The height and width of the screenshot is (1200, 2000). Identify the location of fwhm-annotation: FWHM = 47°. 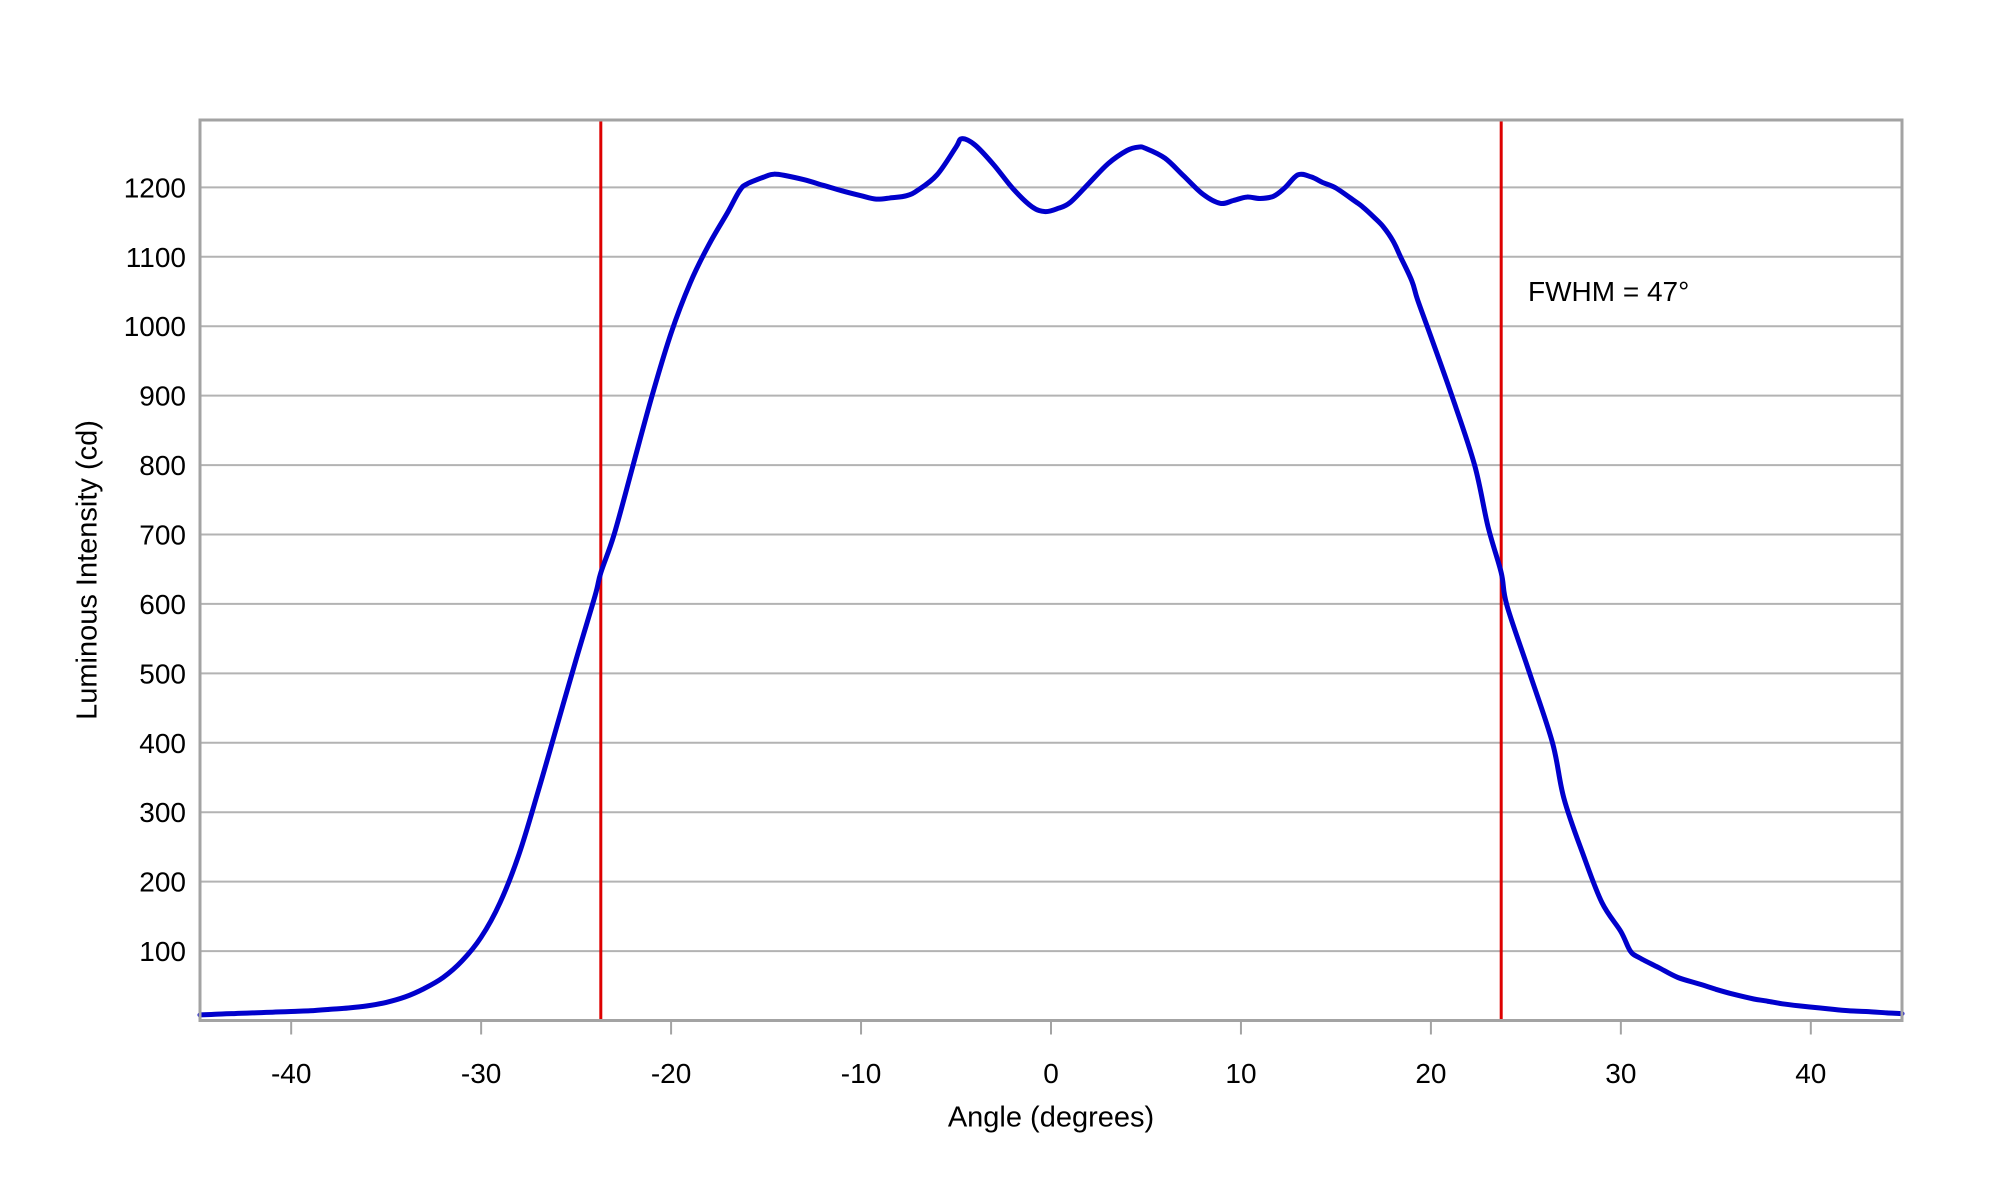
(1609, 291).